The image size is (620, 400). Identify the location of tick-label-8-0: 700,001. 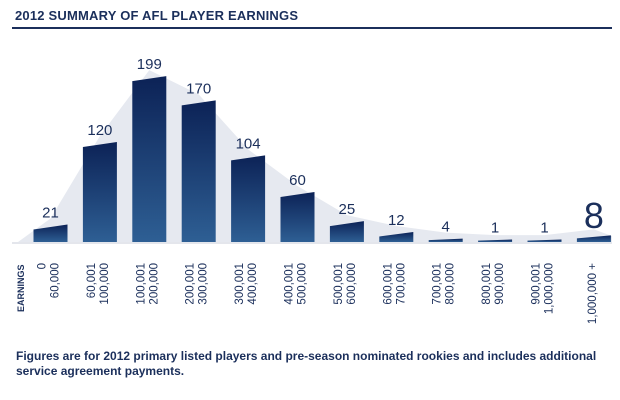
(438, 284).